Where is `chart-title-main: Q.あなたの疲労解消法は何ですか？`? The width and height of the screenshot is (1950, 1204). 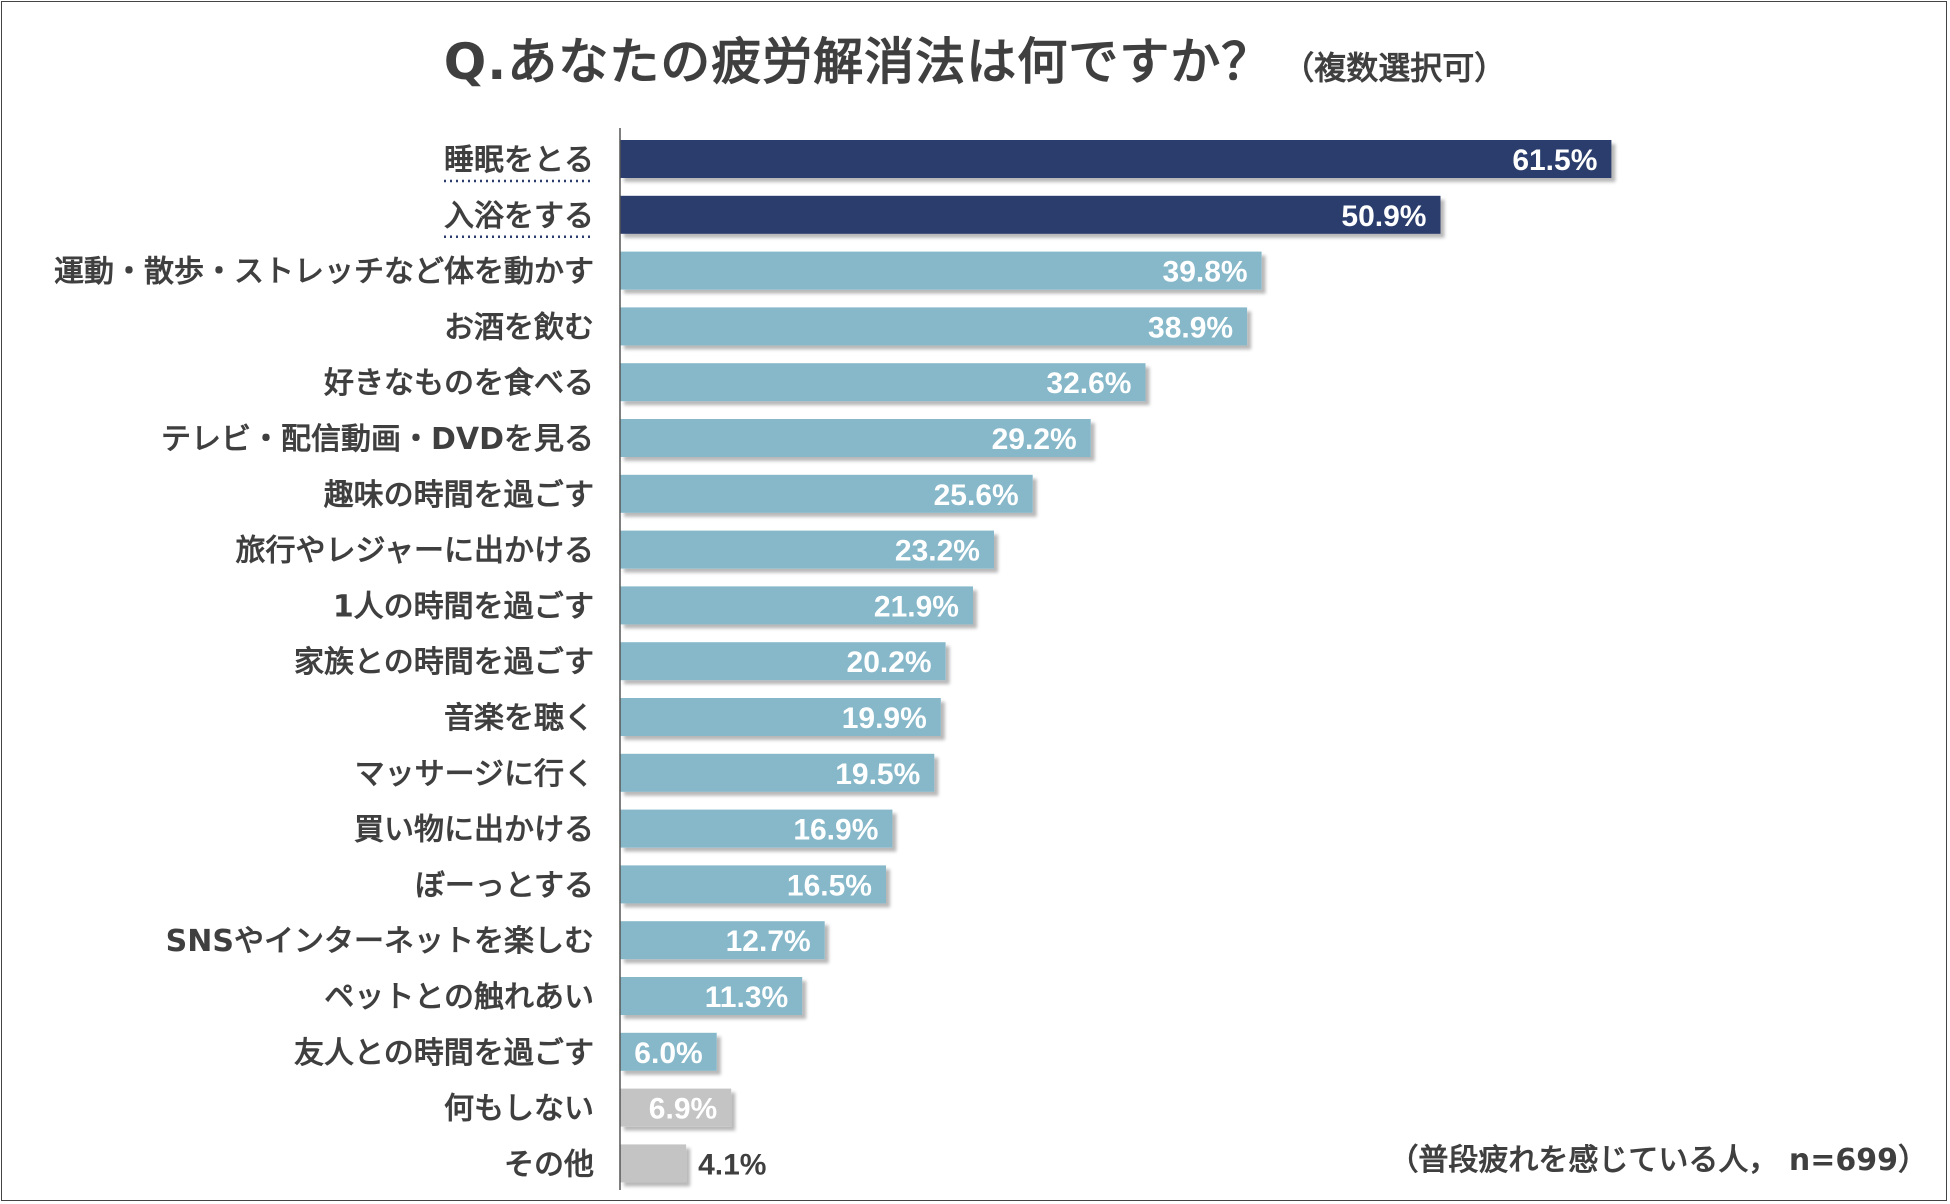
chart-title-main: Q.あなたの疲労解消法は何ですか？ is located at coordinates (858, 62).